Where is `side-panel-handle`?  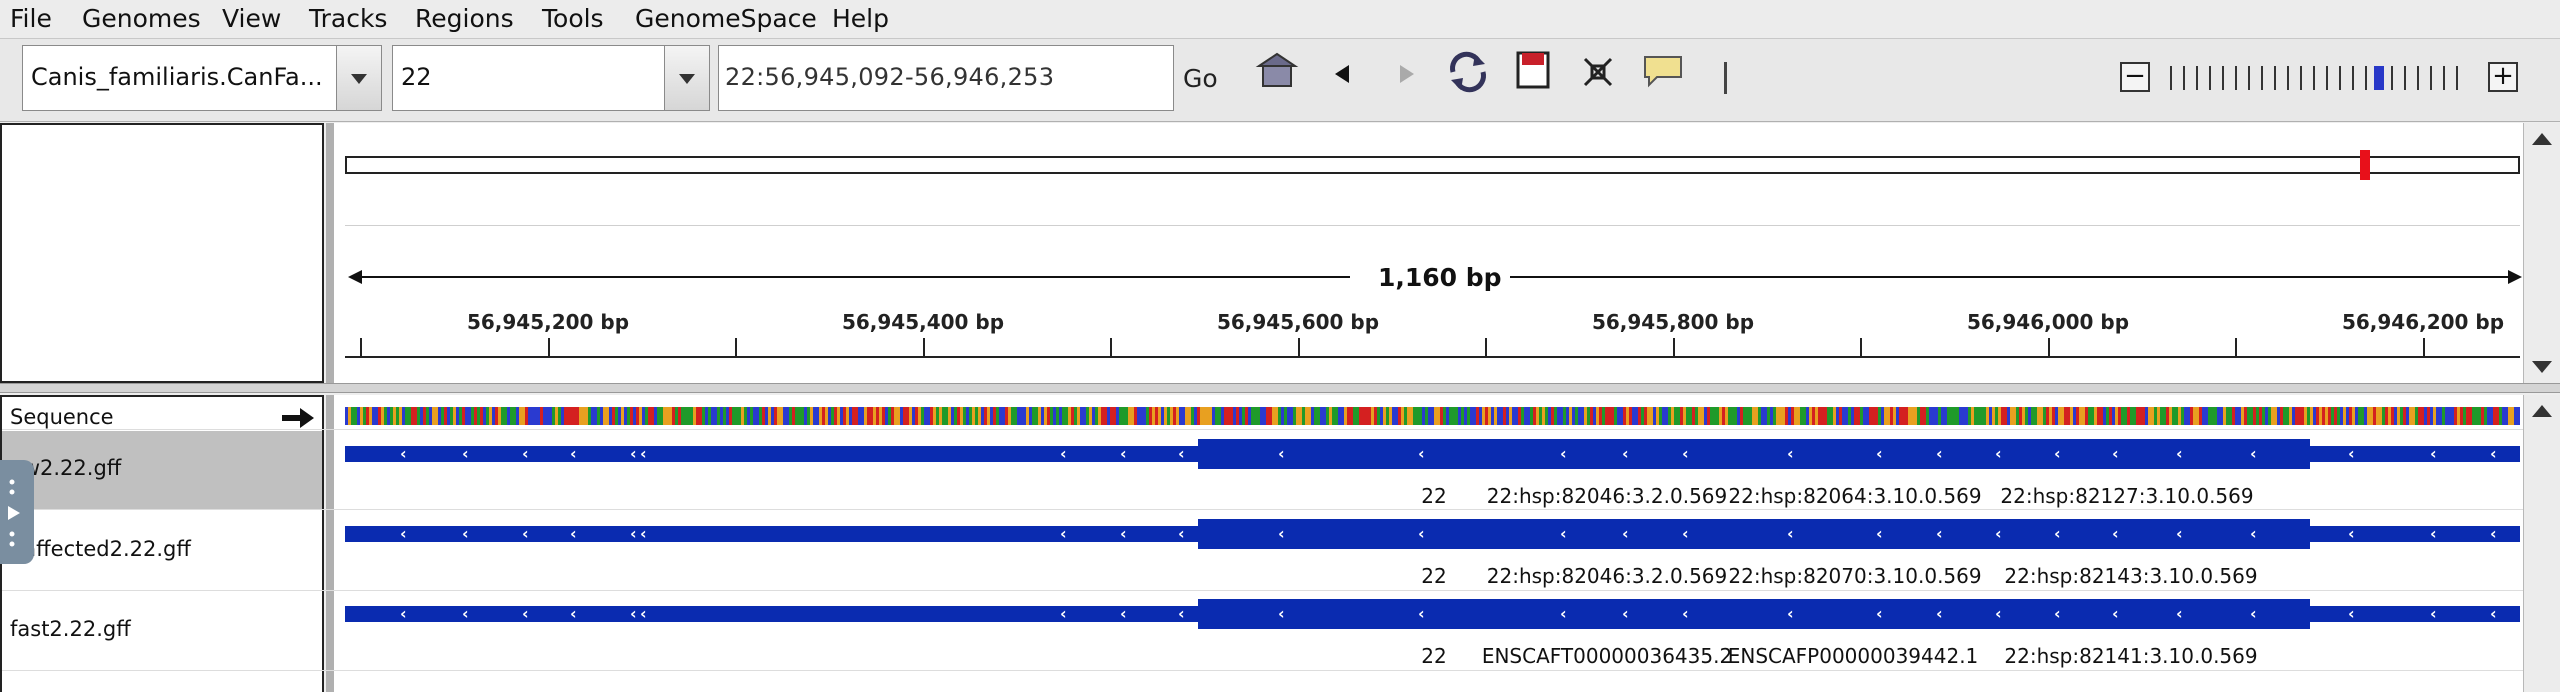
side-panel-handle is located at coordinates (17, 512).